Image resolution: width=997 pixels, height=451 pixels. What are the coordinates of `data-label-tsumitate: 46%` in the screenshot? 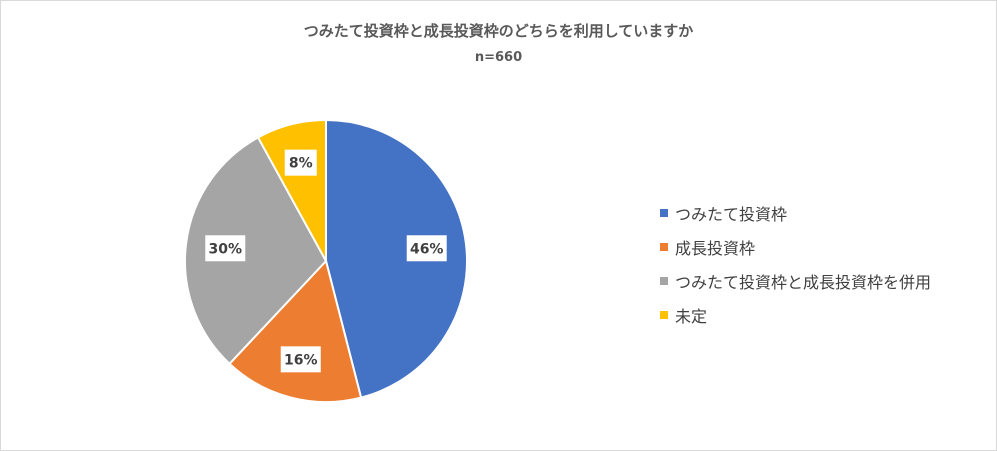 It's located at (426, 248).